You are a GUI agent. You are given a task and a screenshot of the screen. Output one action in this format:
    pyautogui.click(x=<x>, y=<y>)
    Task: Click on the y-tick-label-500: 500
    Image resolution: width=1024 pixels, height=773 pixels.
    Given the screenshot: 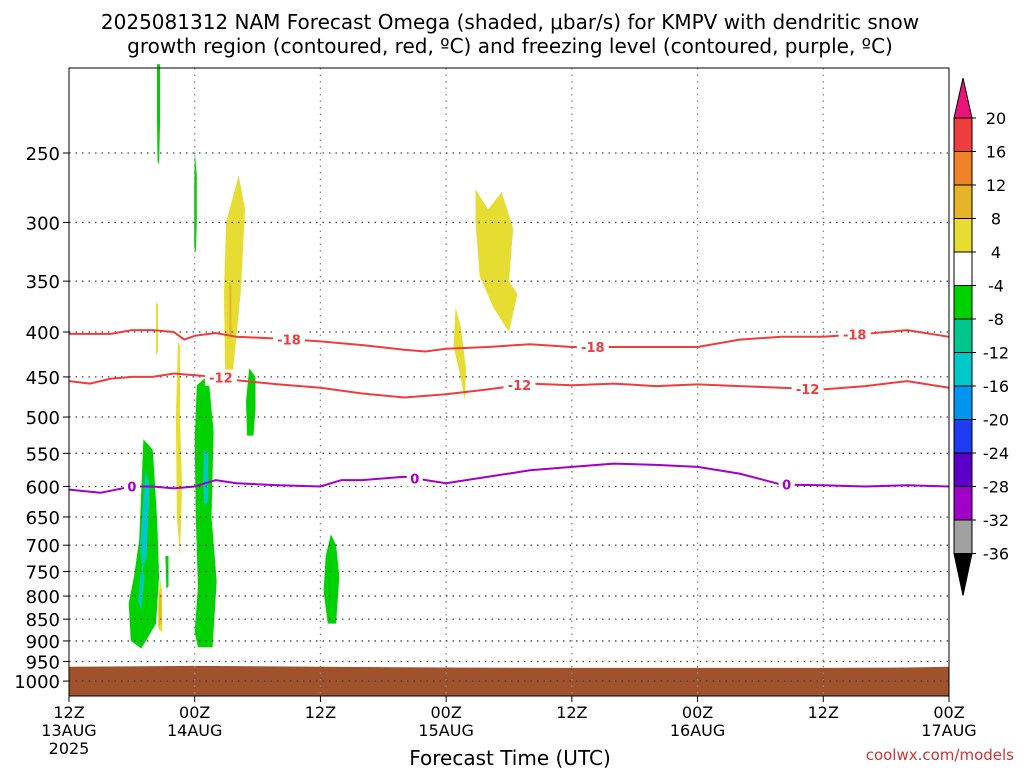 What is the action you would take?
    pyautogui.click(x=43, y=418)
    